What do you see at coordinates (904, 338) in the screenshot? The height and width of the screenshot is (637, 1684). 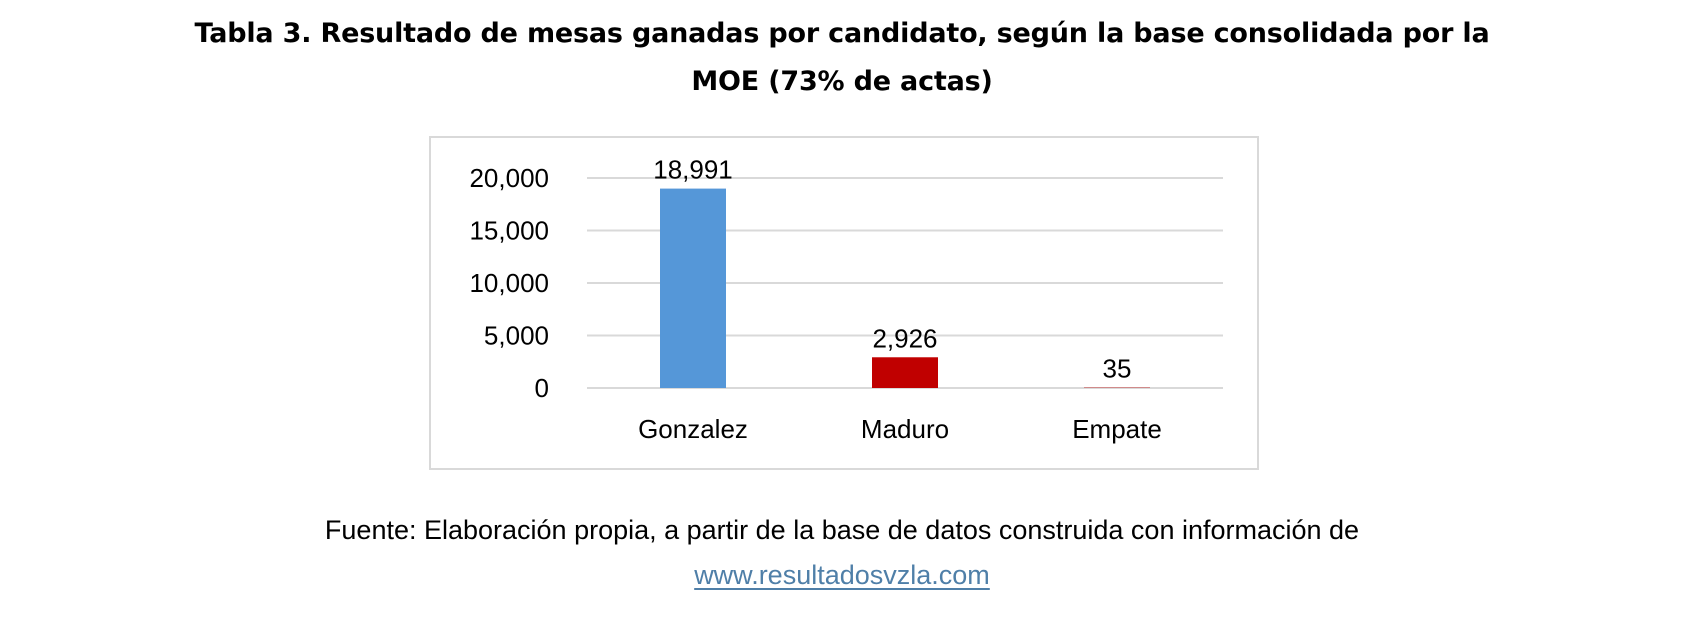 I see `data-label: 2,926` at bounding box center [904, 338].